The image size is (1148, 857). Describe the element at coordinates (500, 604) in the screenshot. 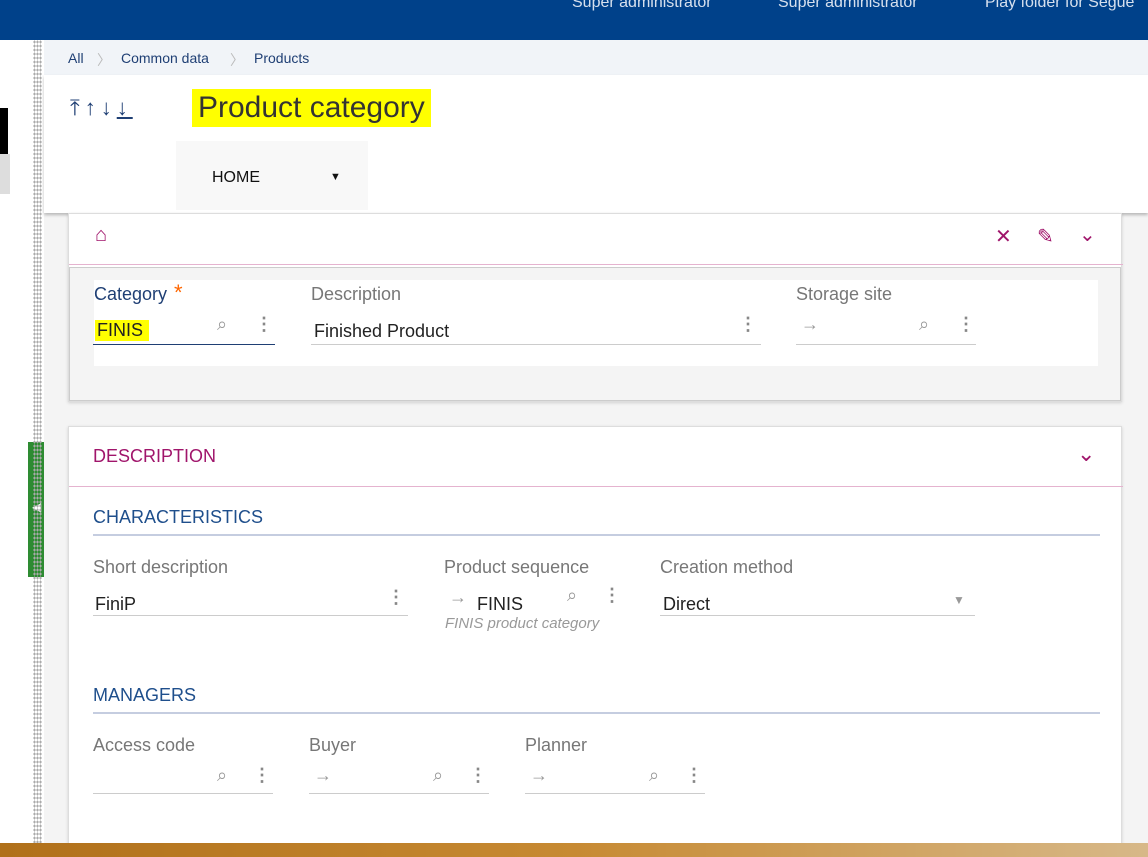

I see `product-sequence-input: FINIS` at that location.